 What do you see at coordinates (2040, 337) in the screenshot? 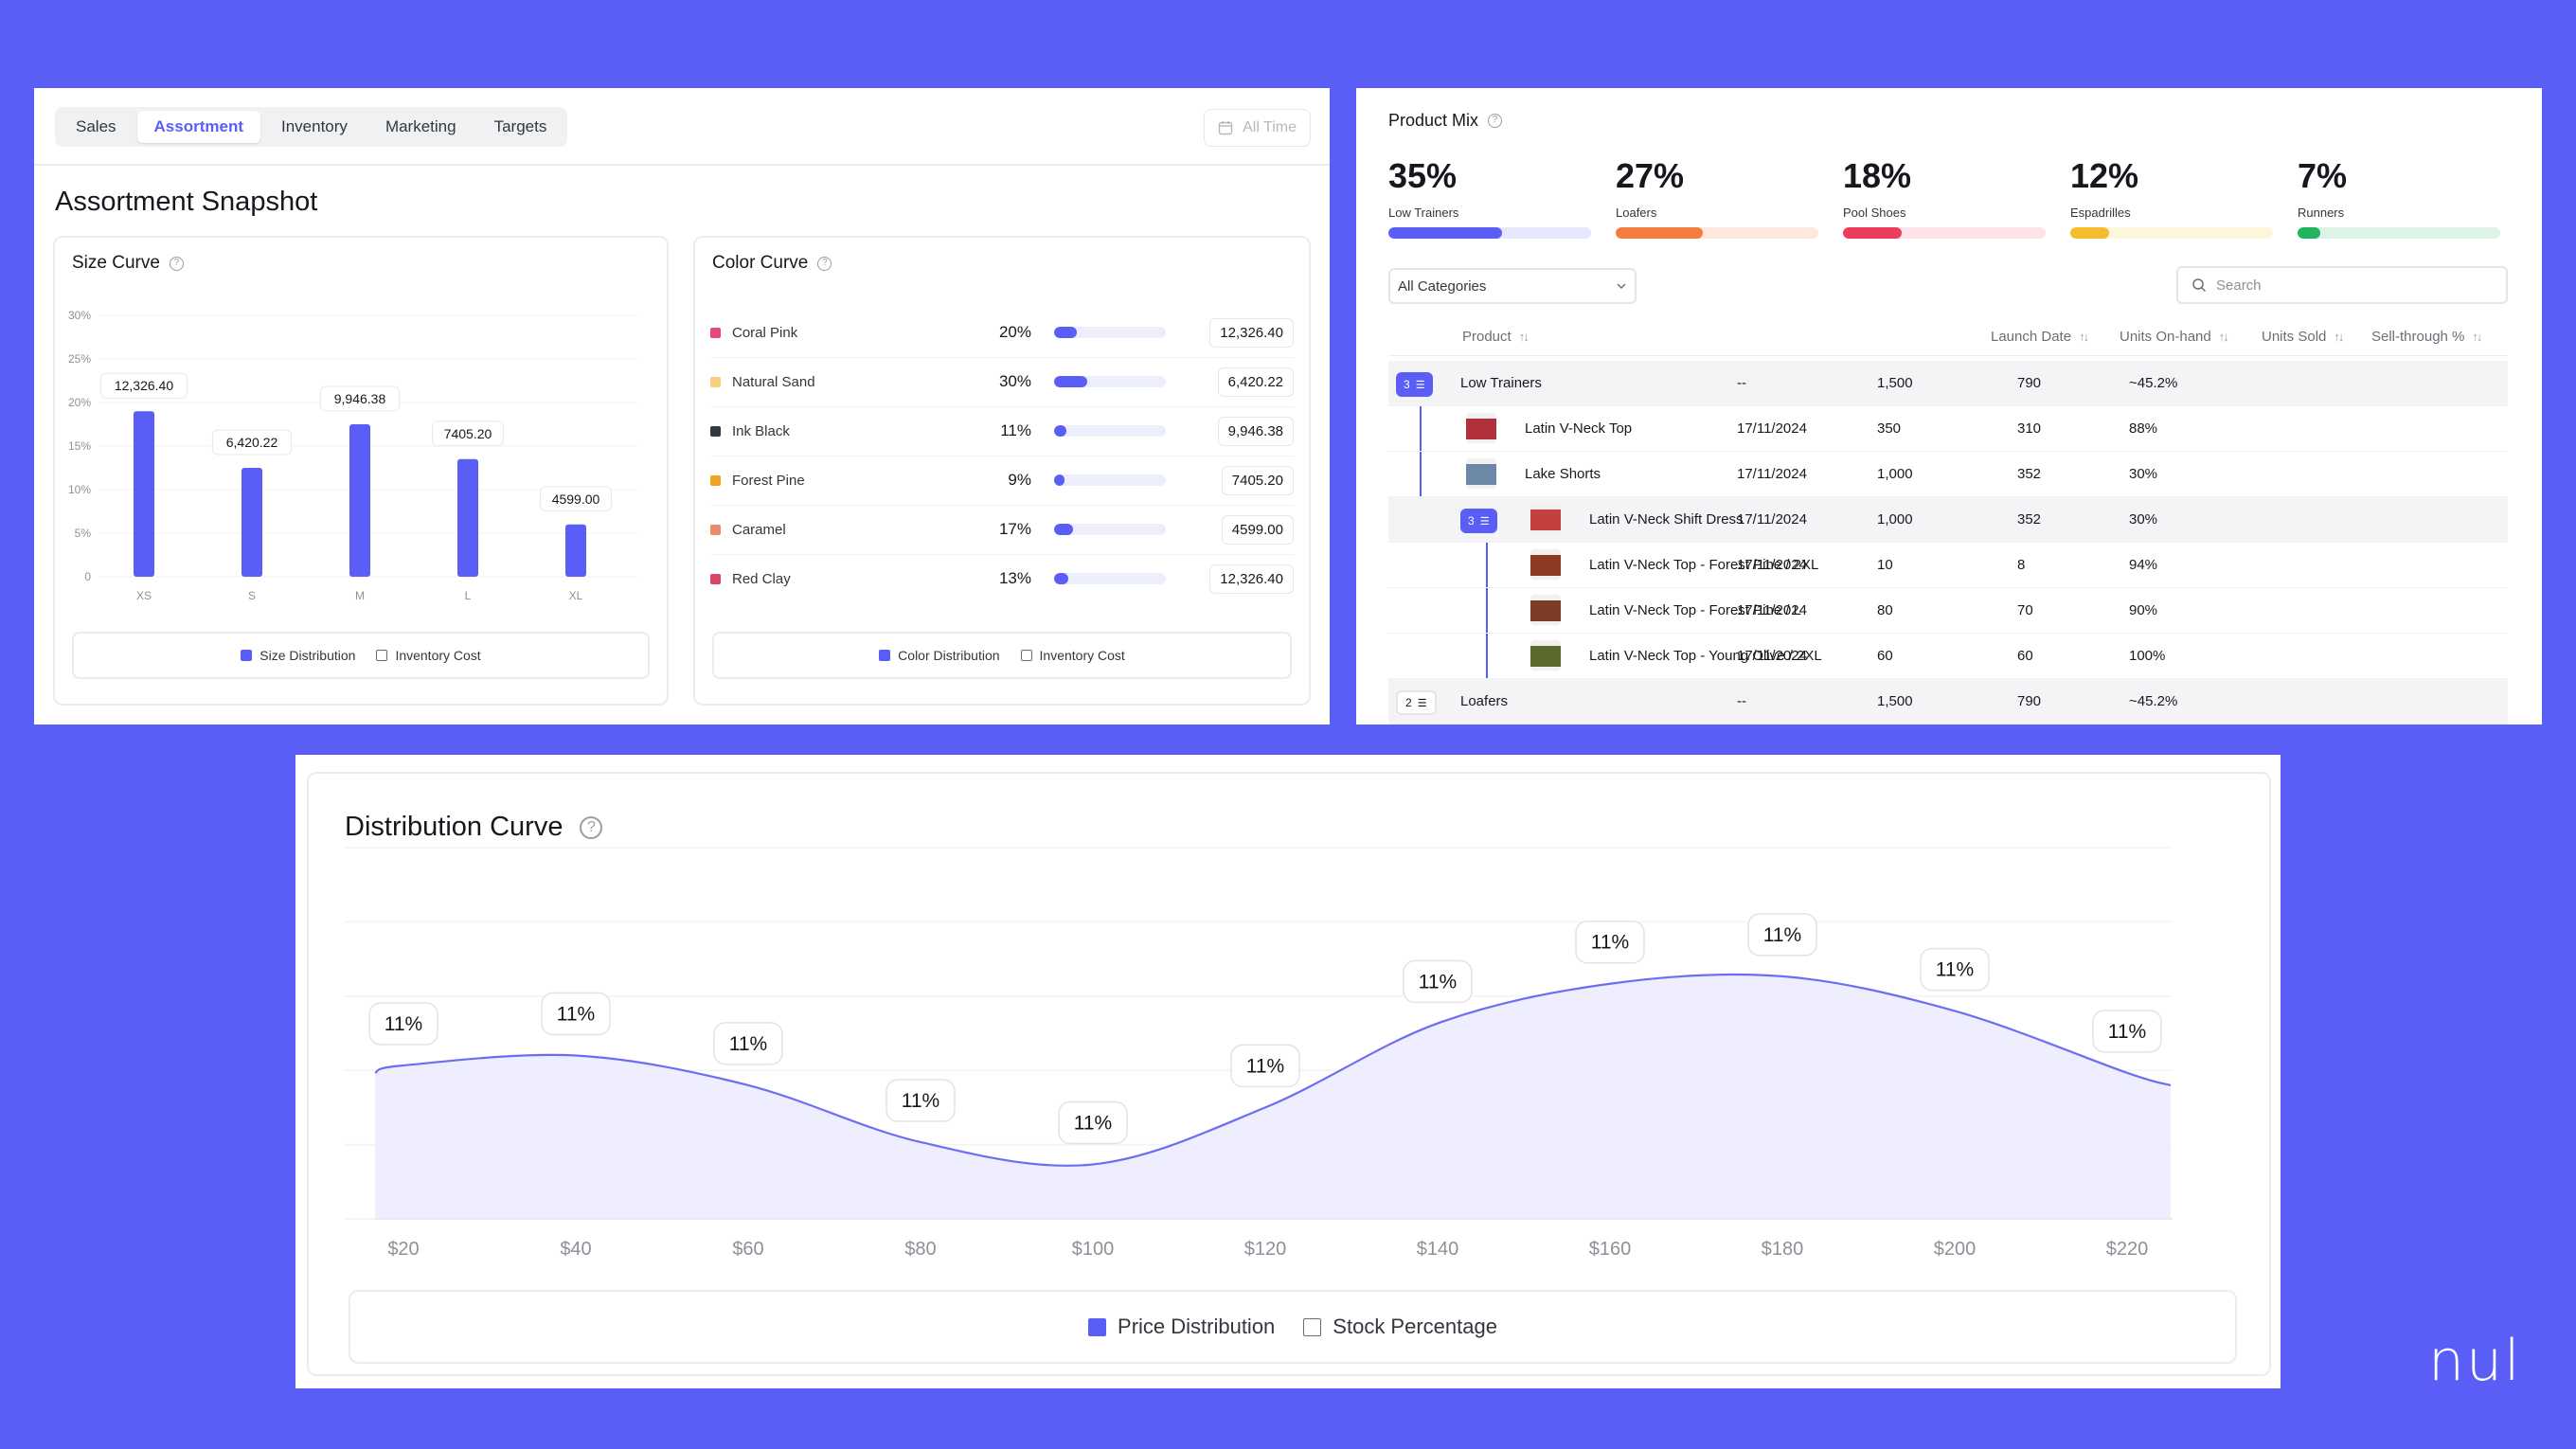
I see `column-header-launch-date: Launch Date ↑↓` at bounding box center [2040, 337].